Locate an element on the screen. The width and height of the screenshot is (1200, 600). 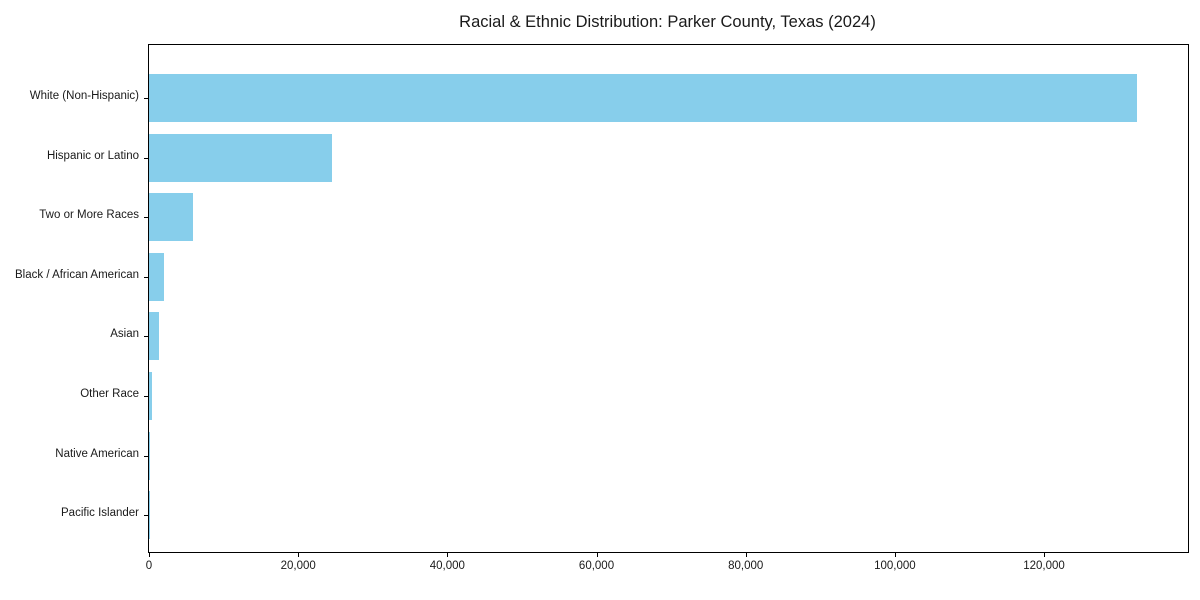
x-tick-label: 0 is located at coordinates (149, 566).